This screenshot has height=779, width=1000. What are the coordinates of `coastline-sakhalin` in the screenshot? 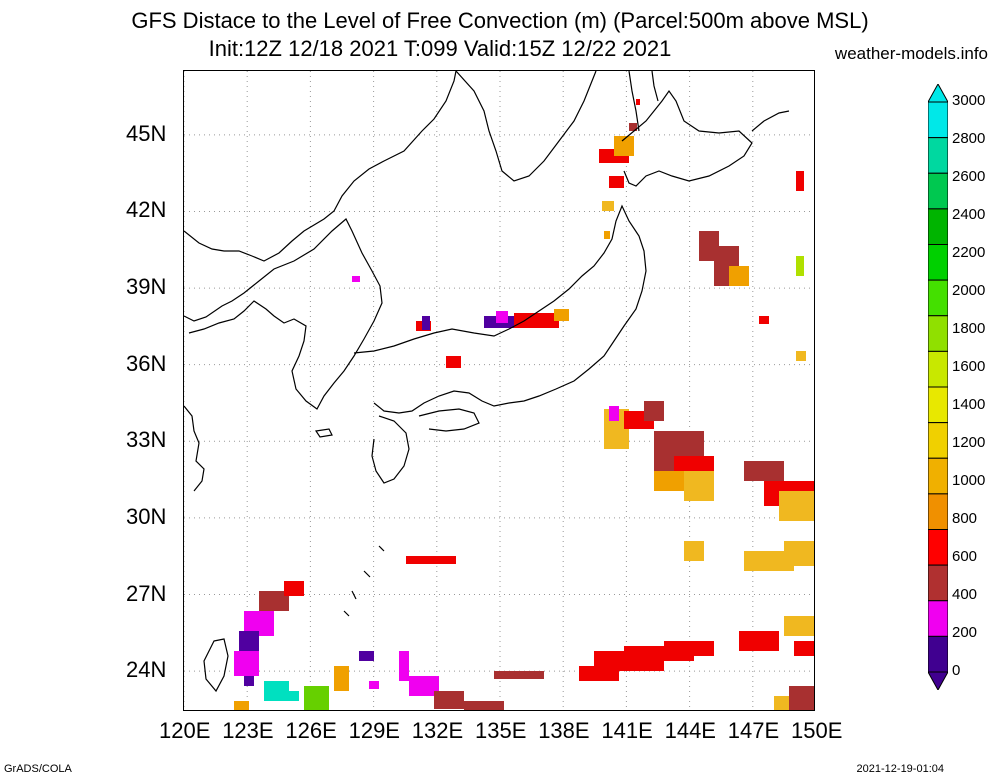 It's located at (634, 101).